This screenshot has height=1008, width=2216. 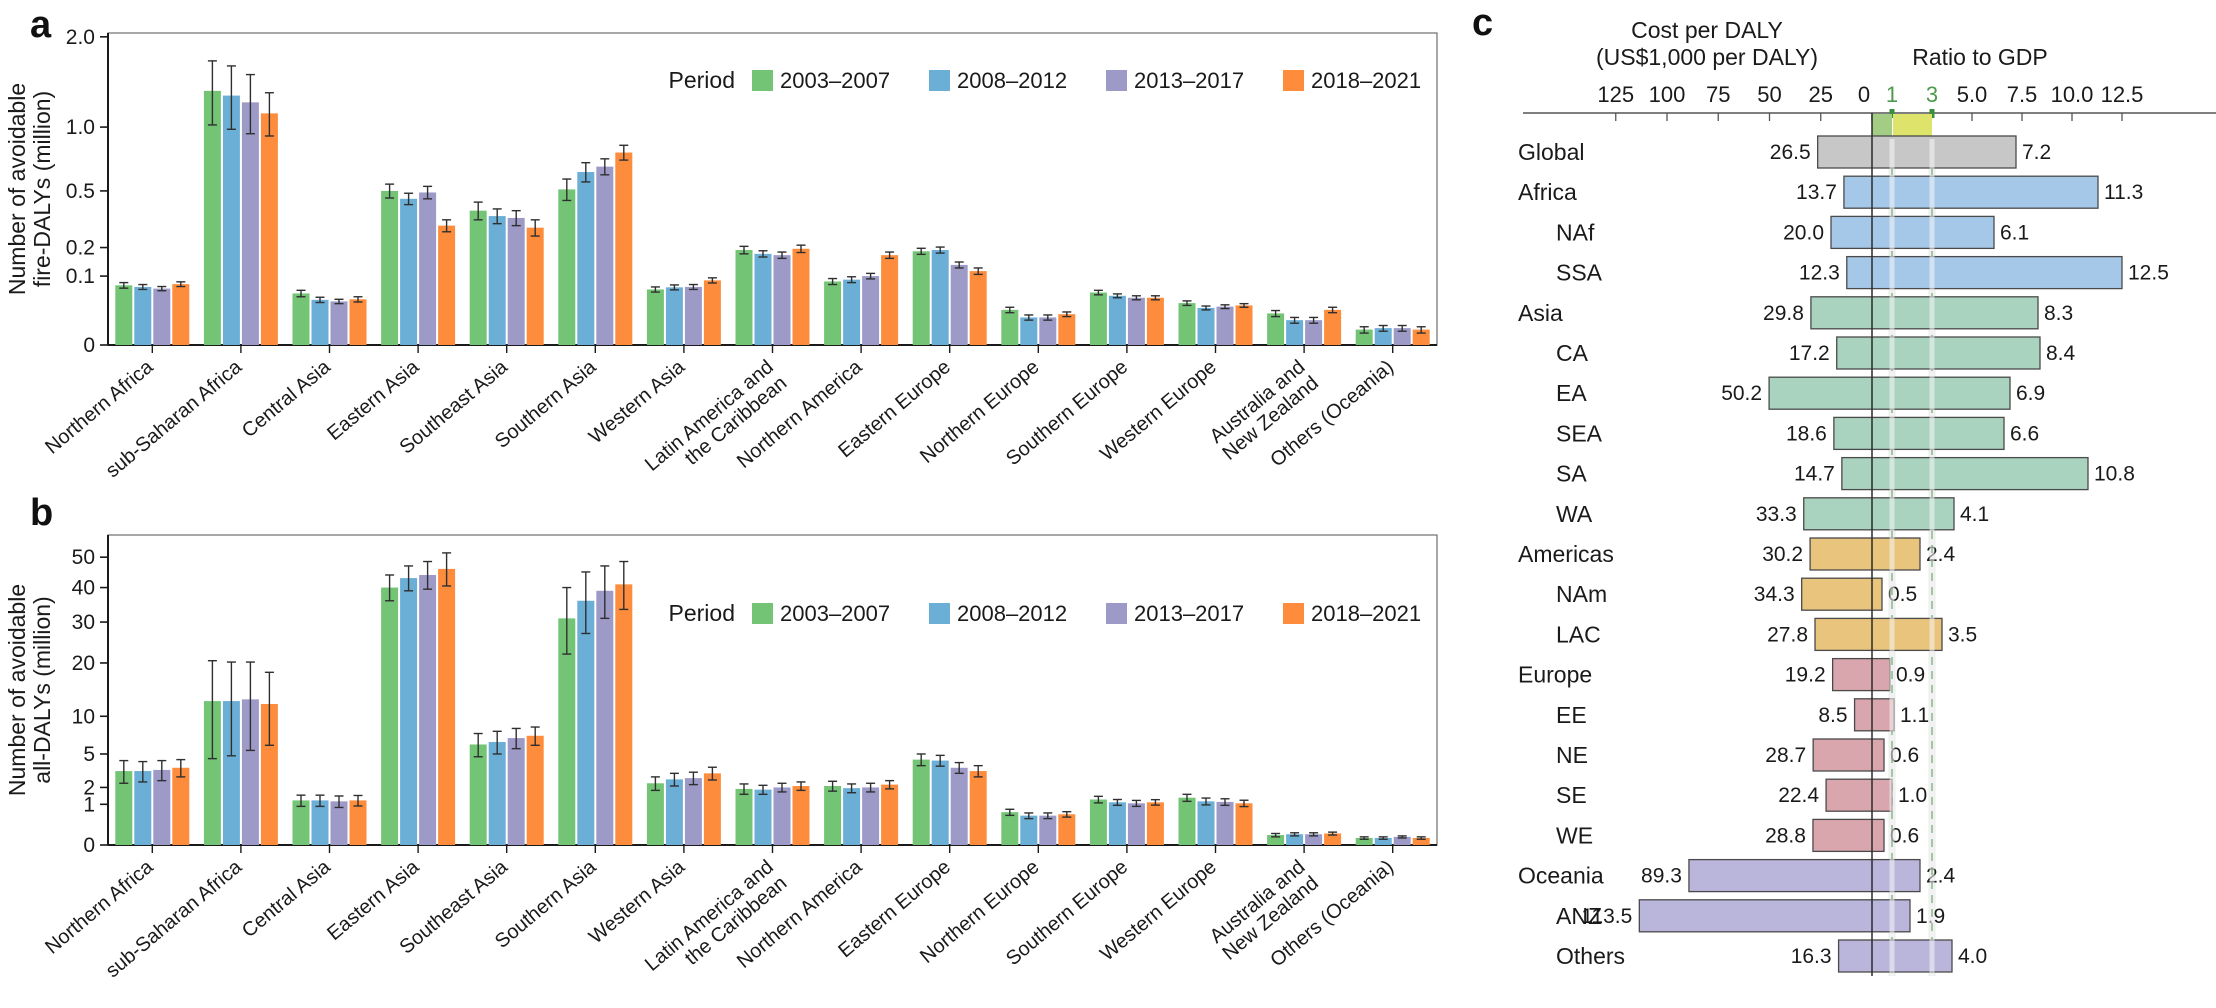 I want to click on legend-item-label: 2018–2021, so click(x=1366, y=80).